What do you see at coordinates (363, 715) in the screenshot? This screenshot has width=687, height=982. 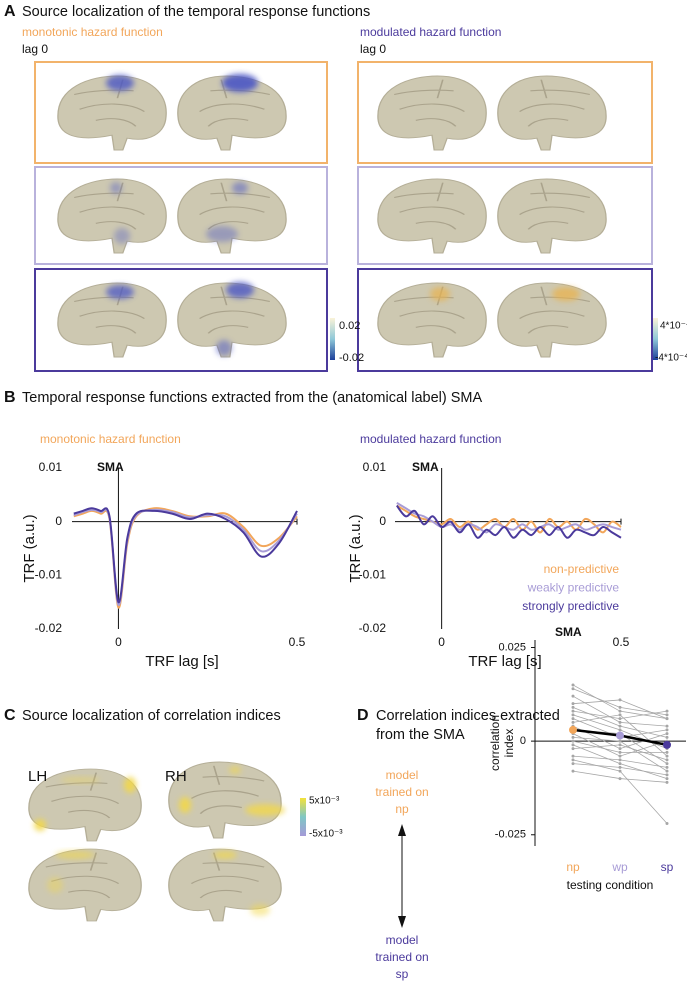 I see `panel-letter: D` at bounding box center [363, 715].